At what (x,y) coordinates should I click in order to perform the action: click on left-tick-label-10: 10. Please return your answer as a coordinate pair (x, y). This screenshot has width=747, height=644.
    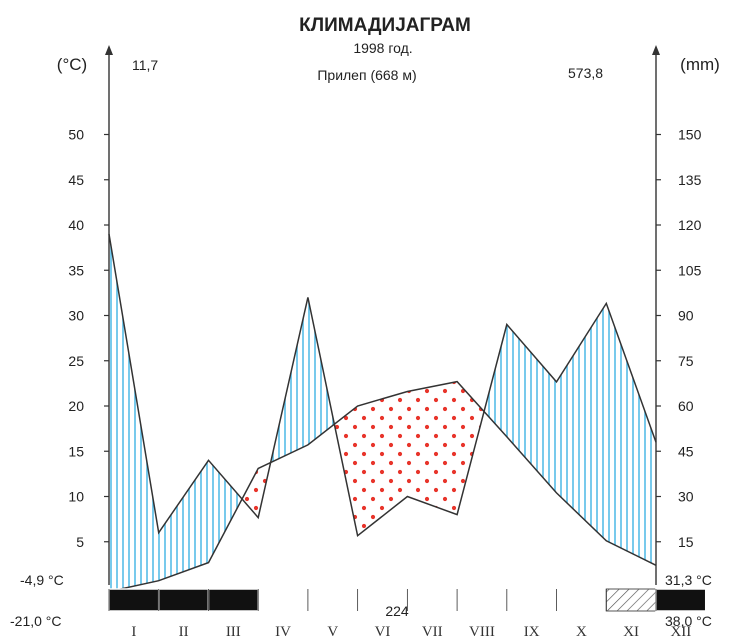
    Looking at the image, I should click on (76, 497).